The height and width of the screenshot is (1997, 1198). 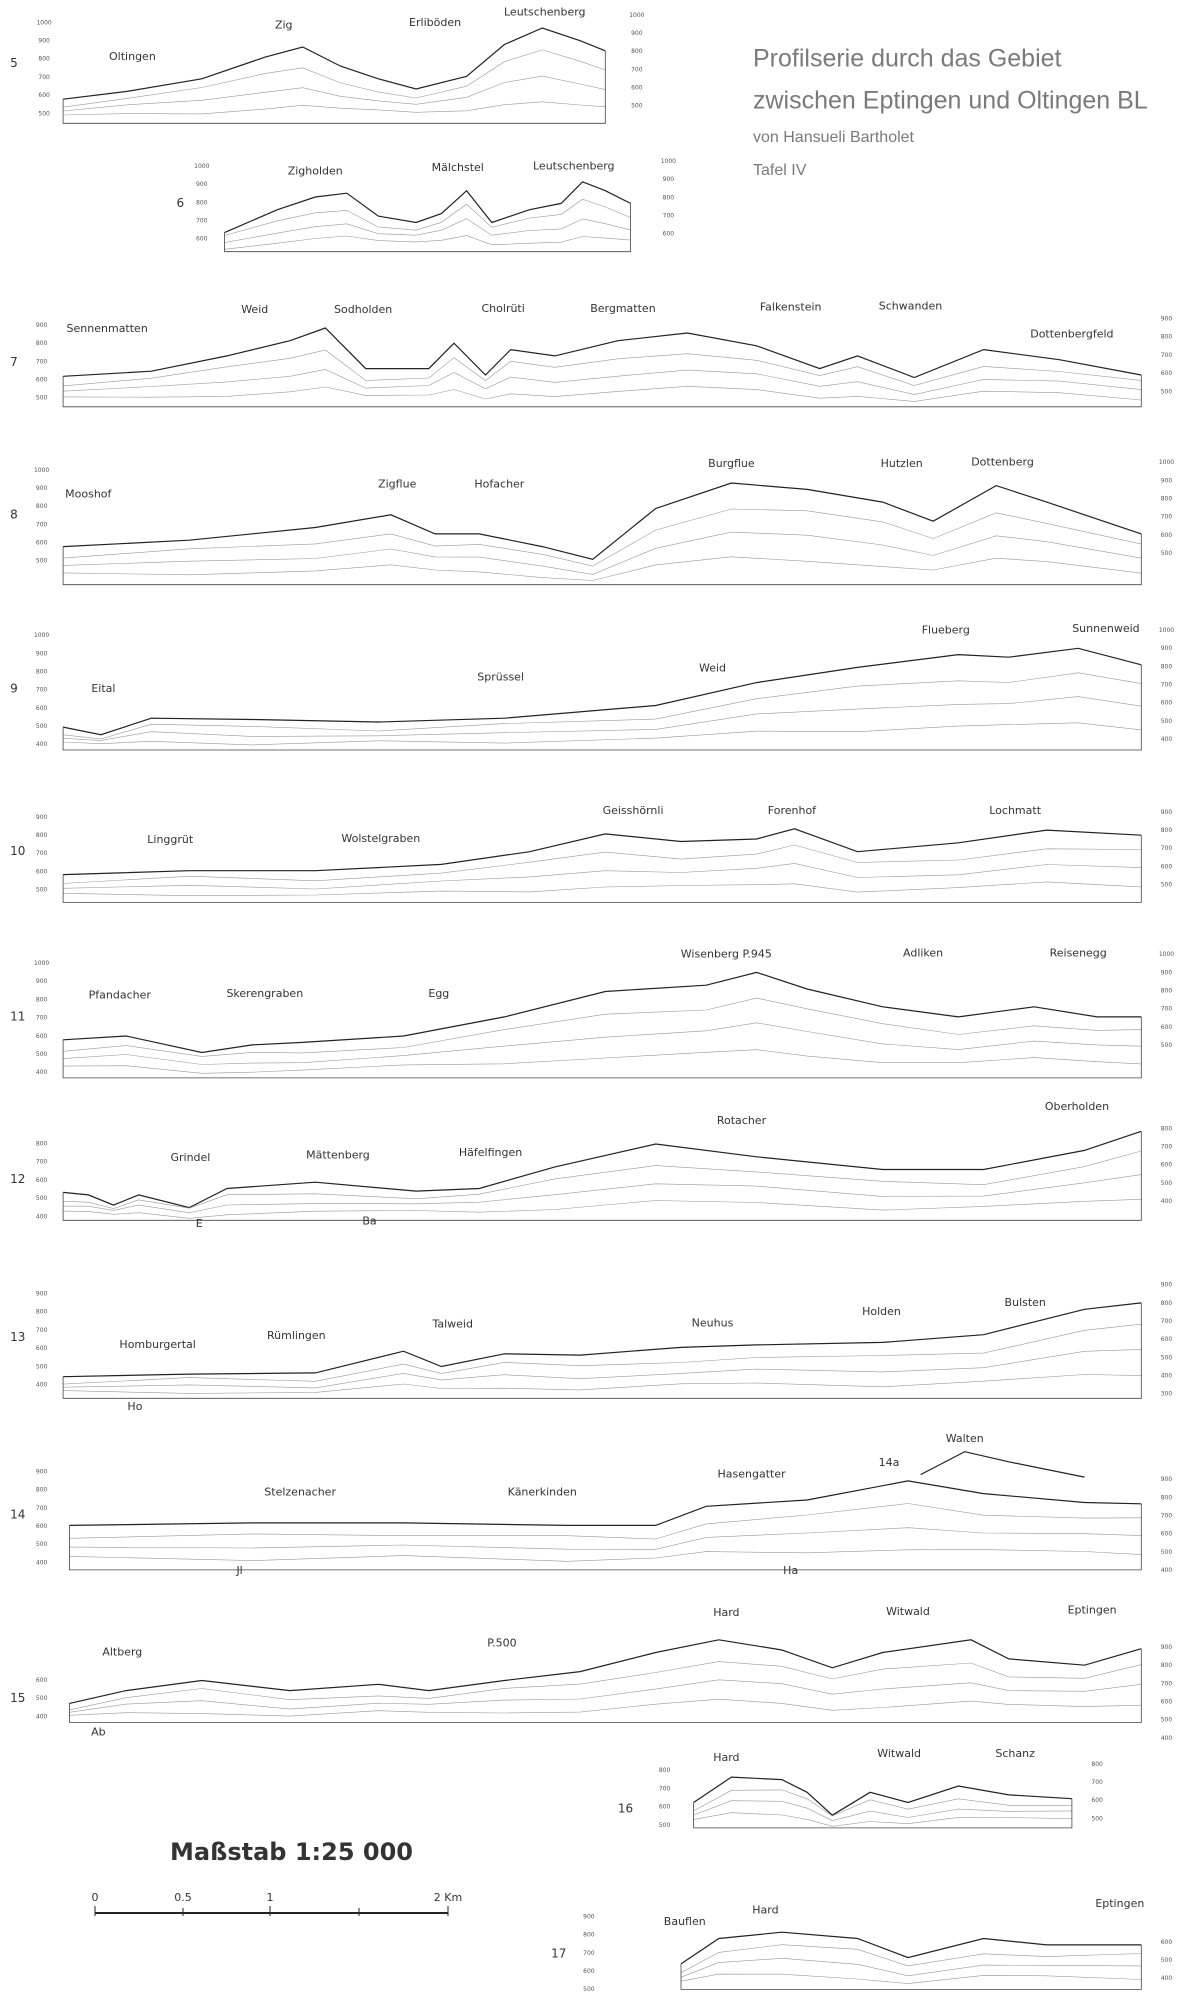 What do you see at coordinates (499, 483) in the screenshot?
I see `place-name: Hofacher` at bounding box center [499, 483].